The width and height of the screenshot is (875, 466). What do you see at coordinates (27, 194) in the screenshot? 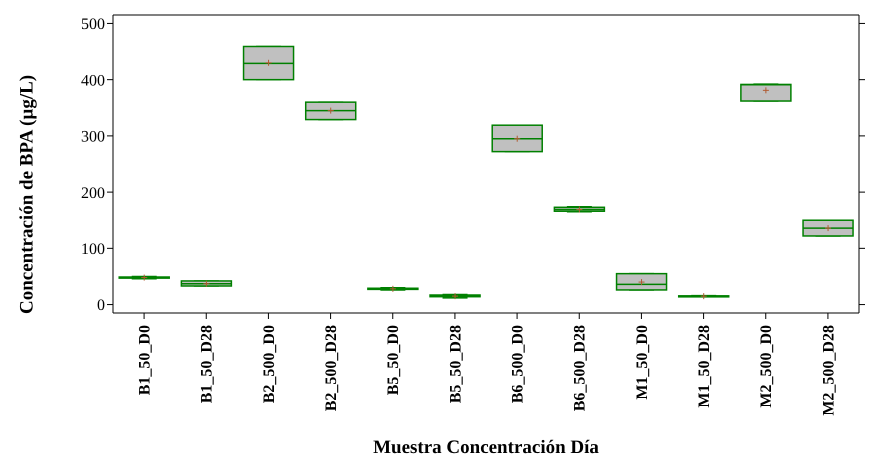
I see `y-axis-title: Concentración de BPA (µg/L)` at bounding box center [27, 194].